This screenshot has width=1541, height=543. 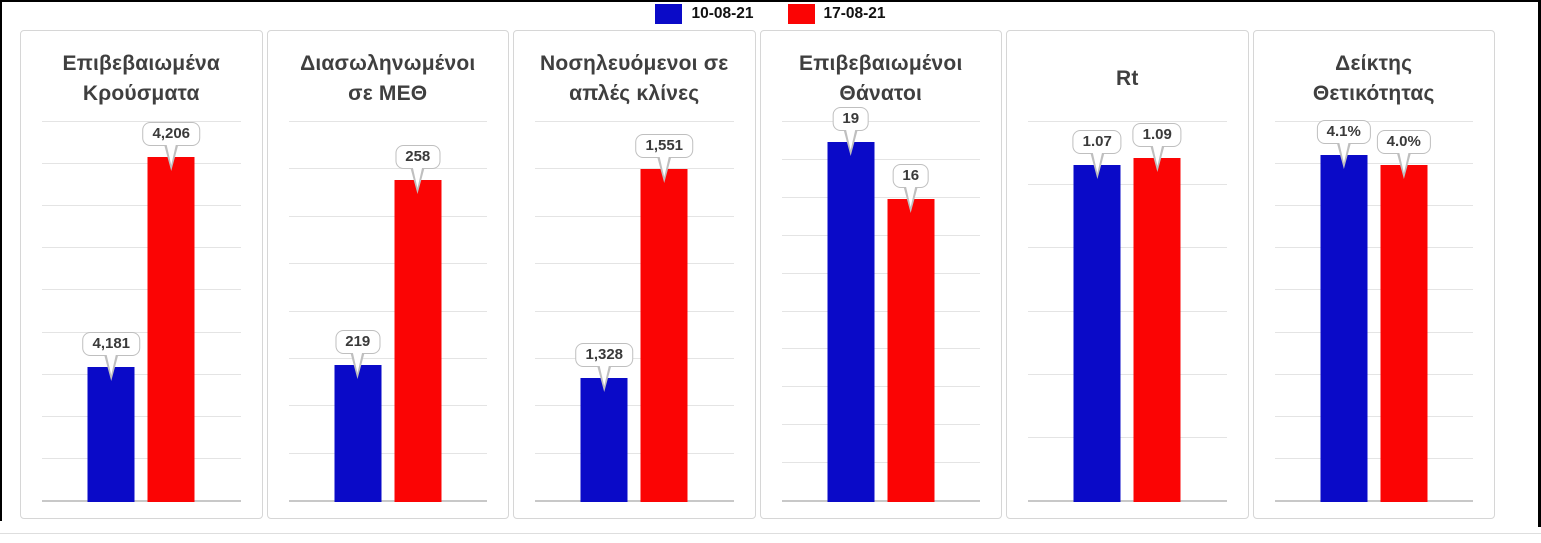 I want to click on plot-area: 219 258, so click(x=387, y=311).